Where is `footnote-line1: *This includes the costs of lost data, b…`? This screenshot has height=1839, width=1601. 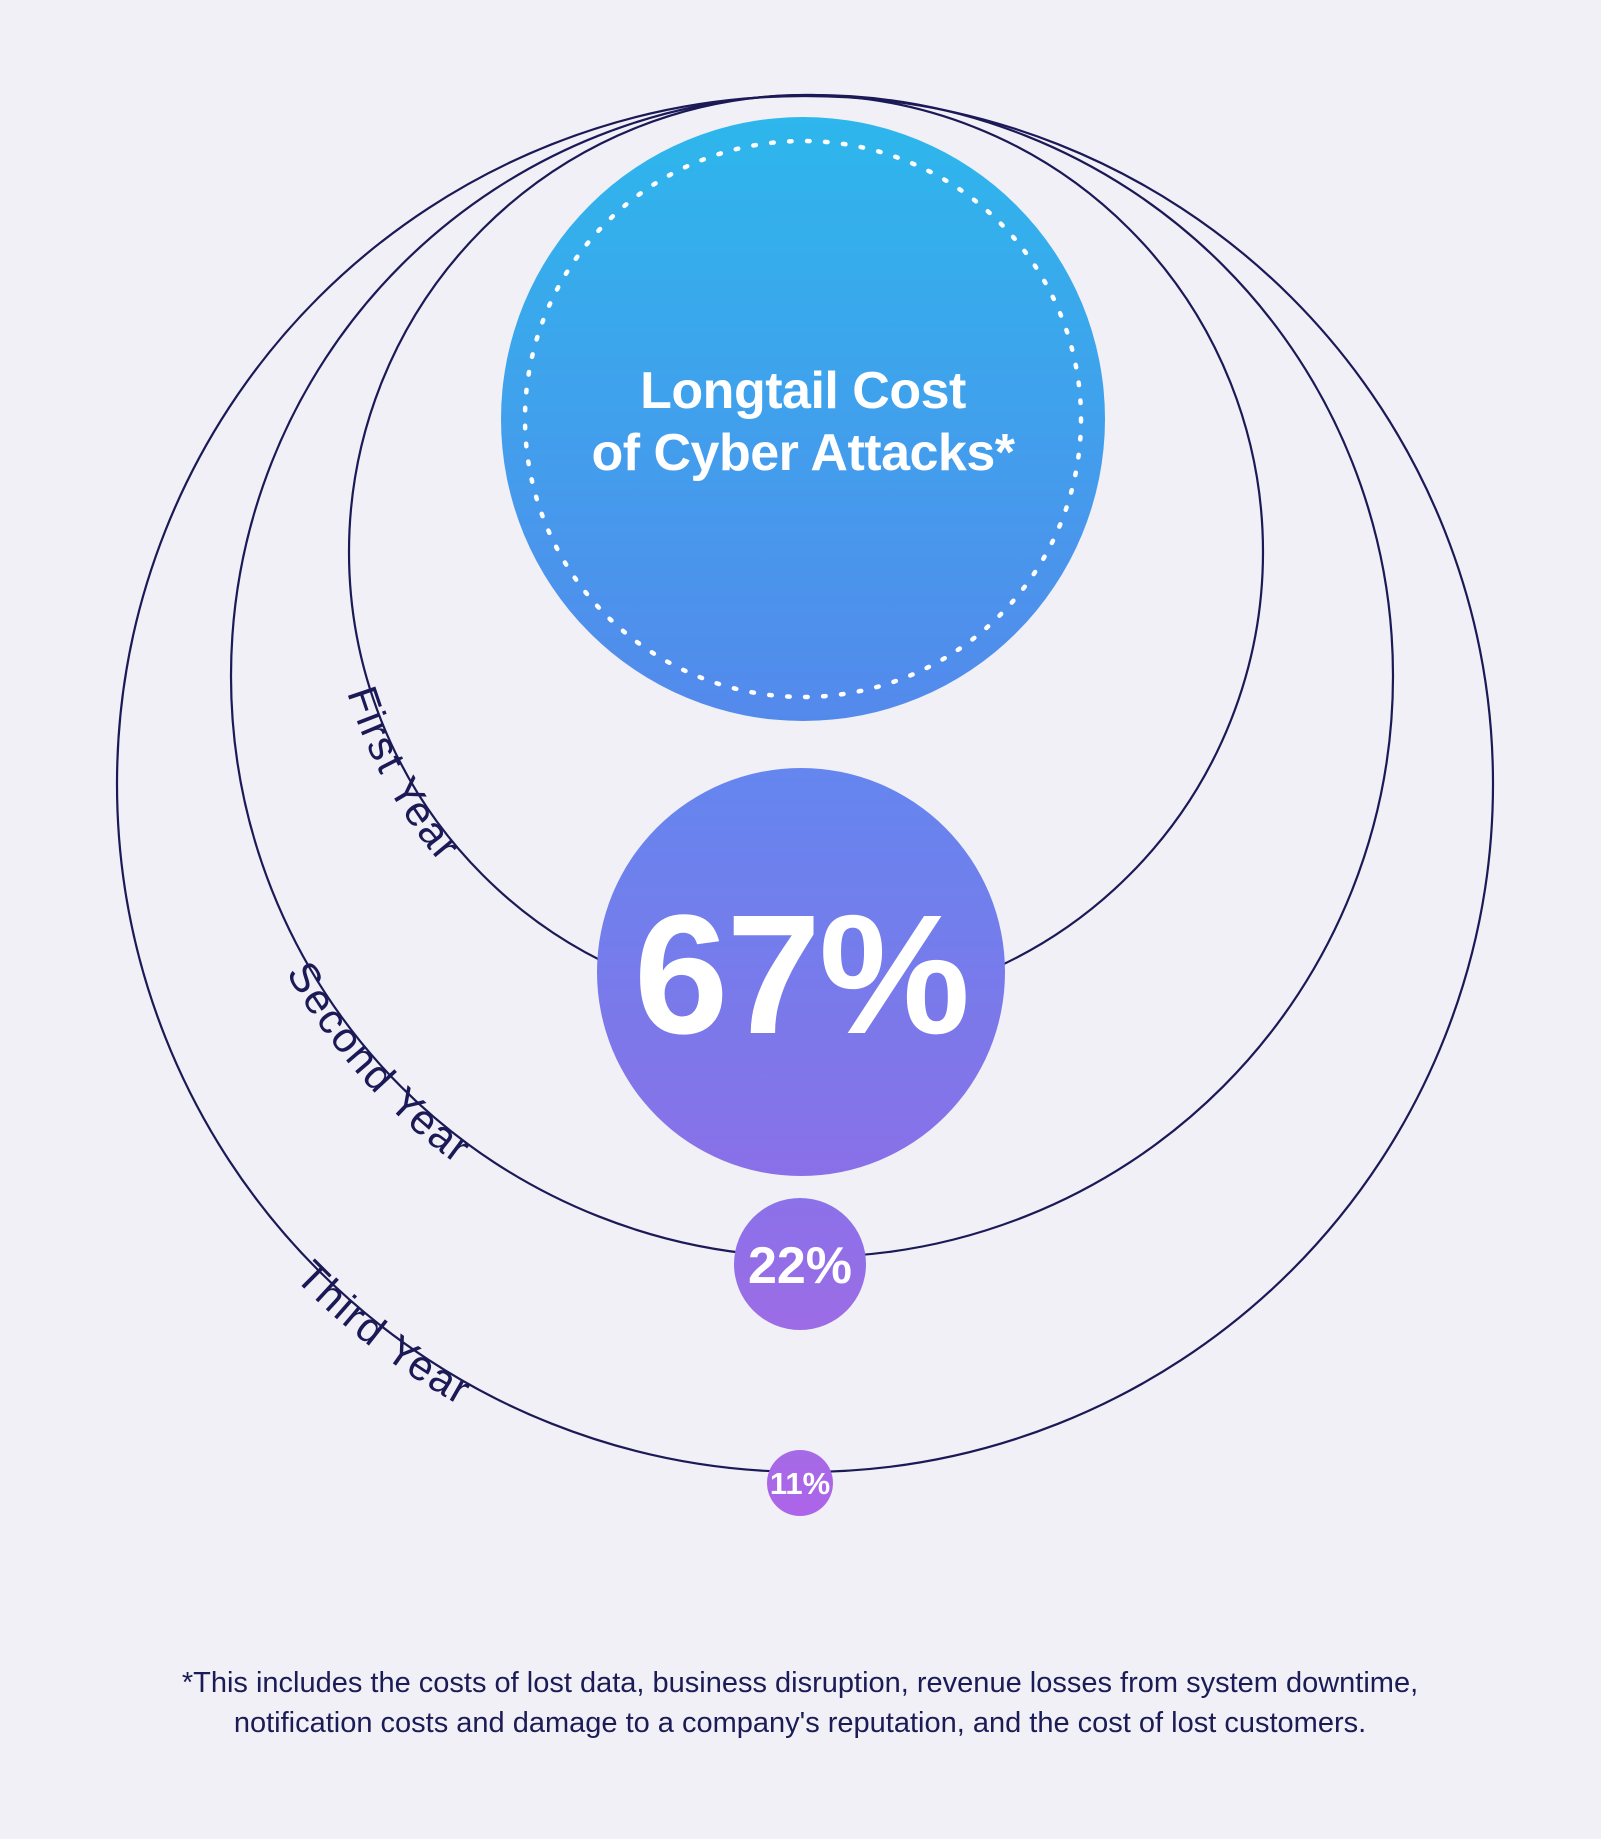 footnote-line1: *This includes the costs of lost data, b… is located at coordinates (800, 1683).